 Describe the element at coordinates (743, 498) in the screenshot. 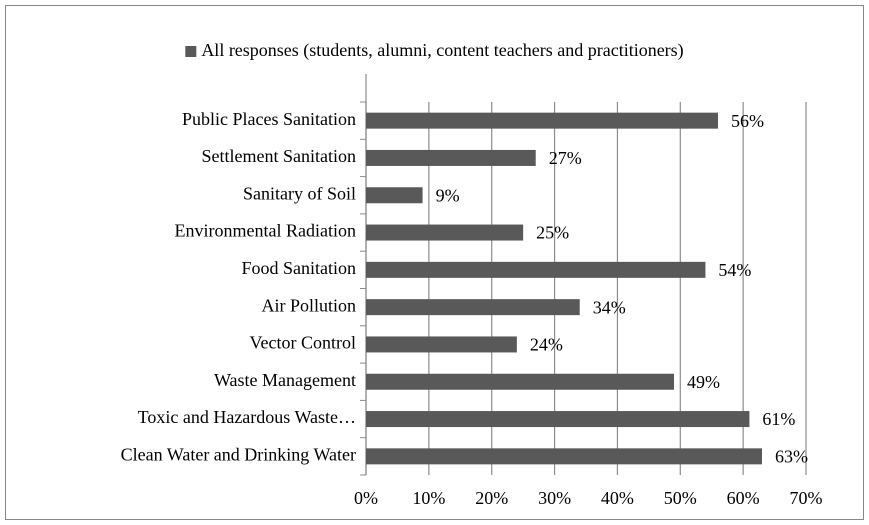

I see `x-tick-label: 60%` at that location.